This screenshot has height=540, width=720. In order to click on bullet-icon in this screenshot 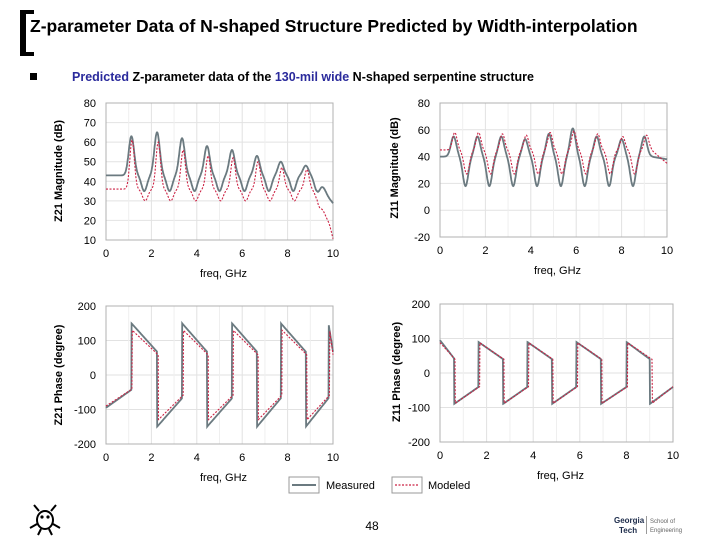, I will do `click(33, 76)`.